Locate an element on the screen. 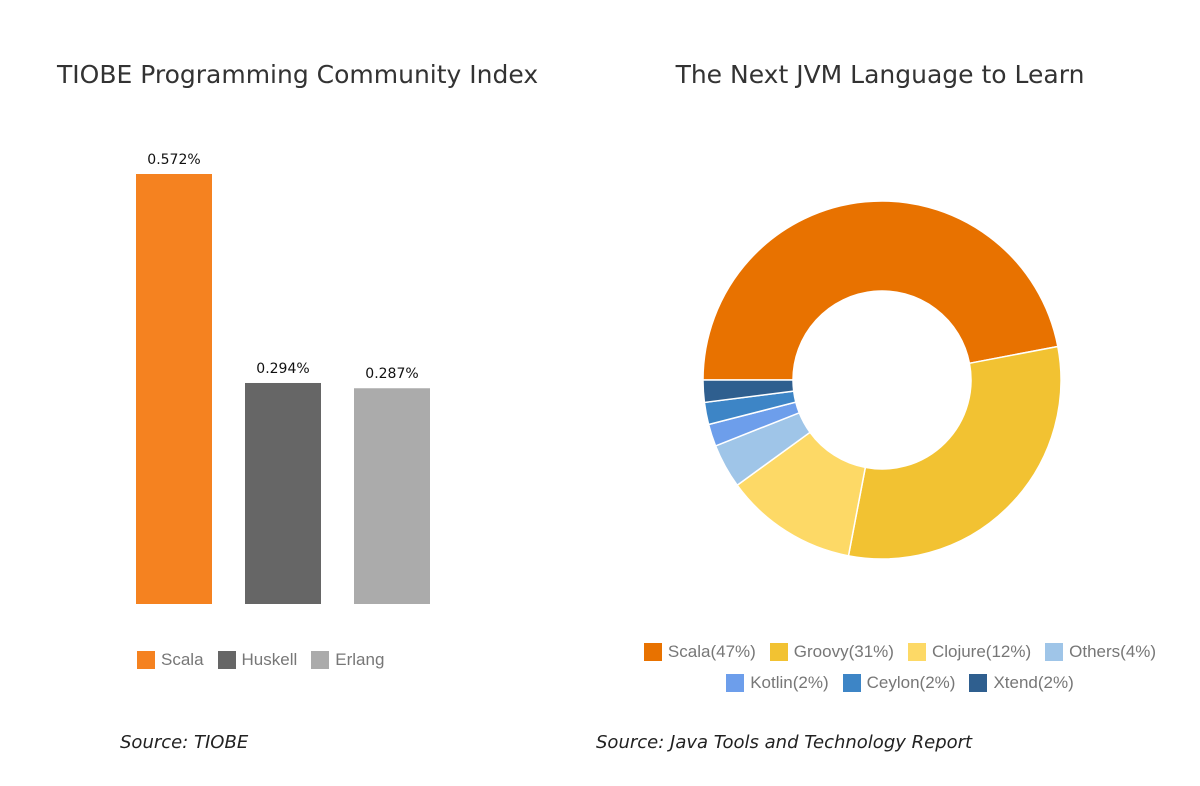 The image size is (1200, 786). bar-value-label: 0.294% is located at coordinates (282, 369).